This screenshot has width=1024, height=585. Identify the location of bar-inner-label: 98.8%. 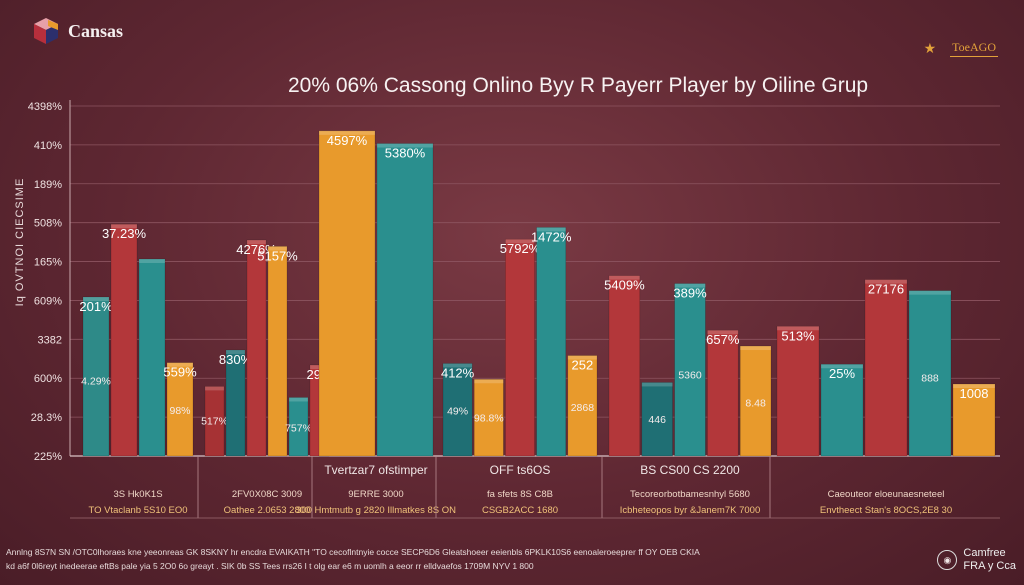
(489, 418).